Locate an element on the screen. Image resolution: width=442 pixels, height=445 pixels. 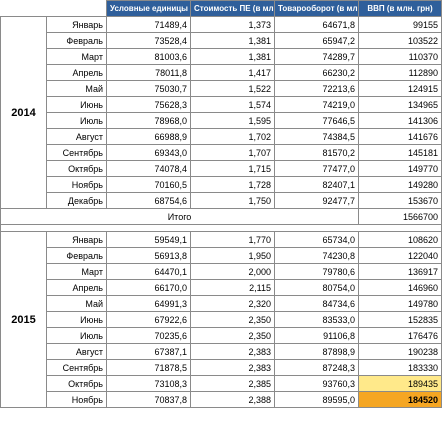
table-row: Февраль 73528,4 1,381 65947,2 103522 is located at coordinates (221, 40).